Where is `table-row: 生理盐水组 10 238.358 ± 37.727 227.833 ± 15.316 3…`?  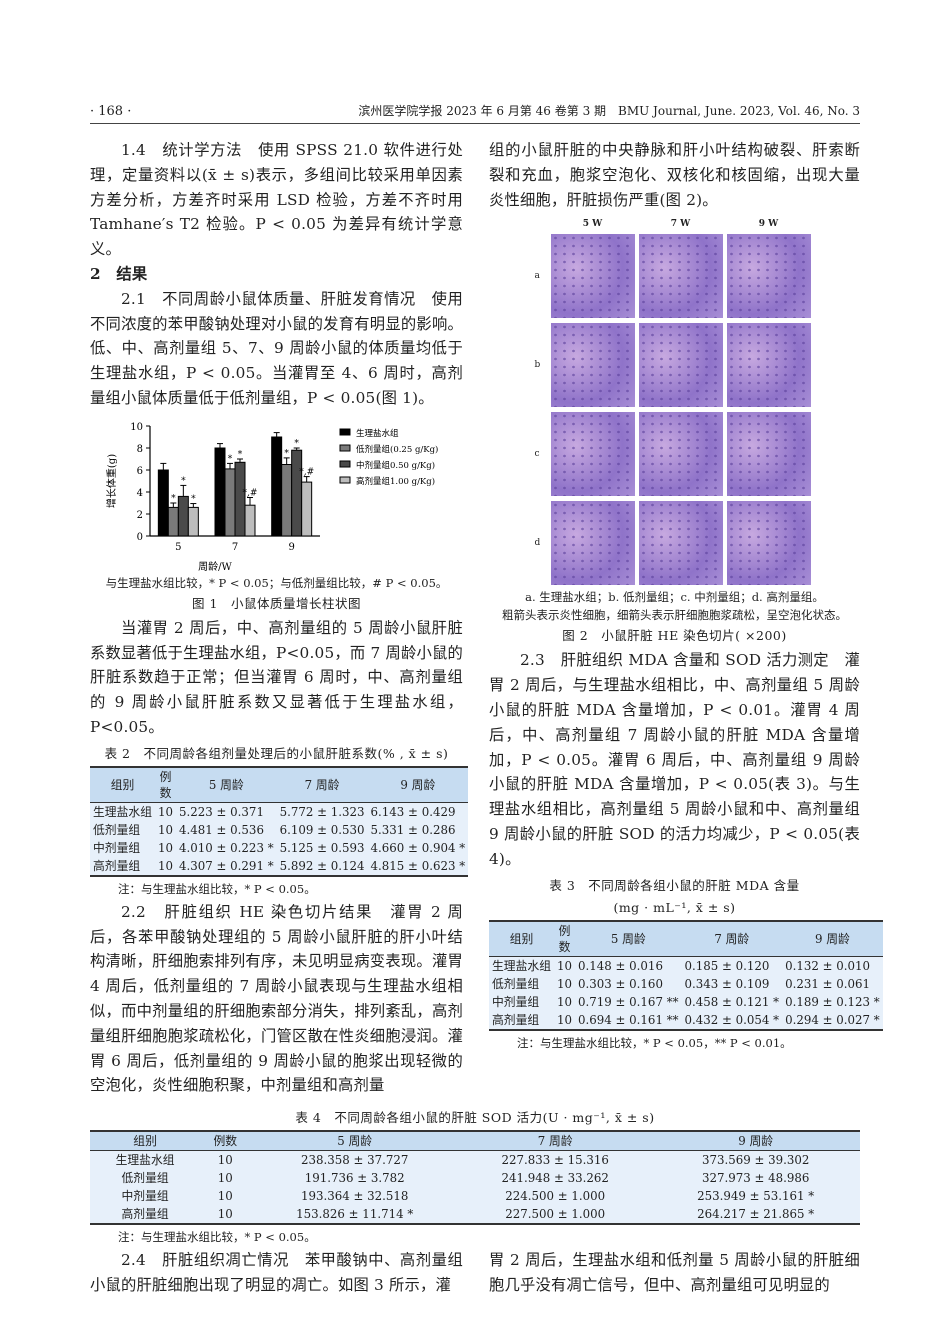
table-row: 生理盐水组 10 238.358 ± 37.727 227.833 ± 15.316 3… is located at coordinates (475, 1160).